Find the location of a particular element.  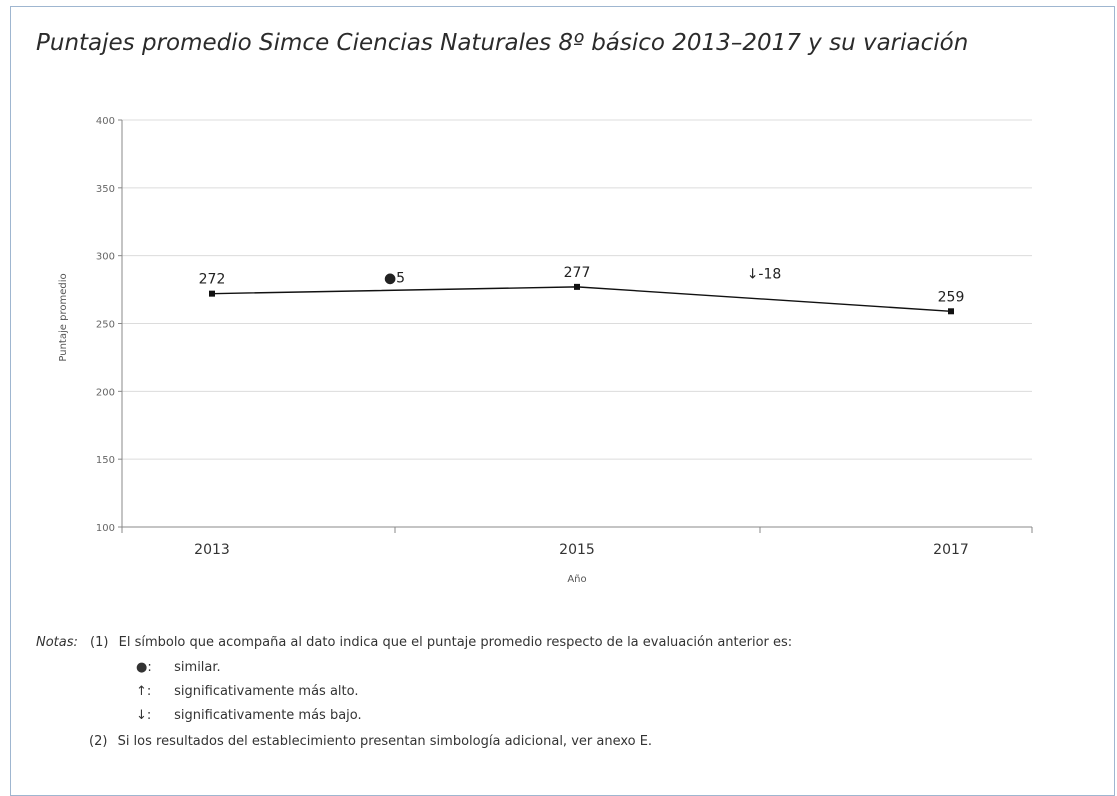

x-axis-label: Año is located at coordinates (576, 579).